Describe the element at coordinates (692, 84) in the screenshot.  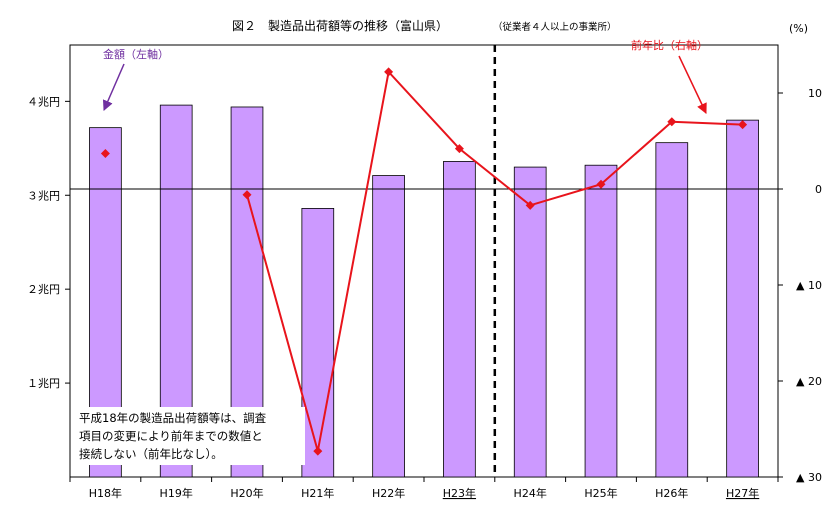
I see `line-annotation-arrow` at that location.